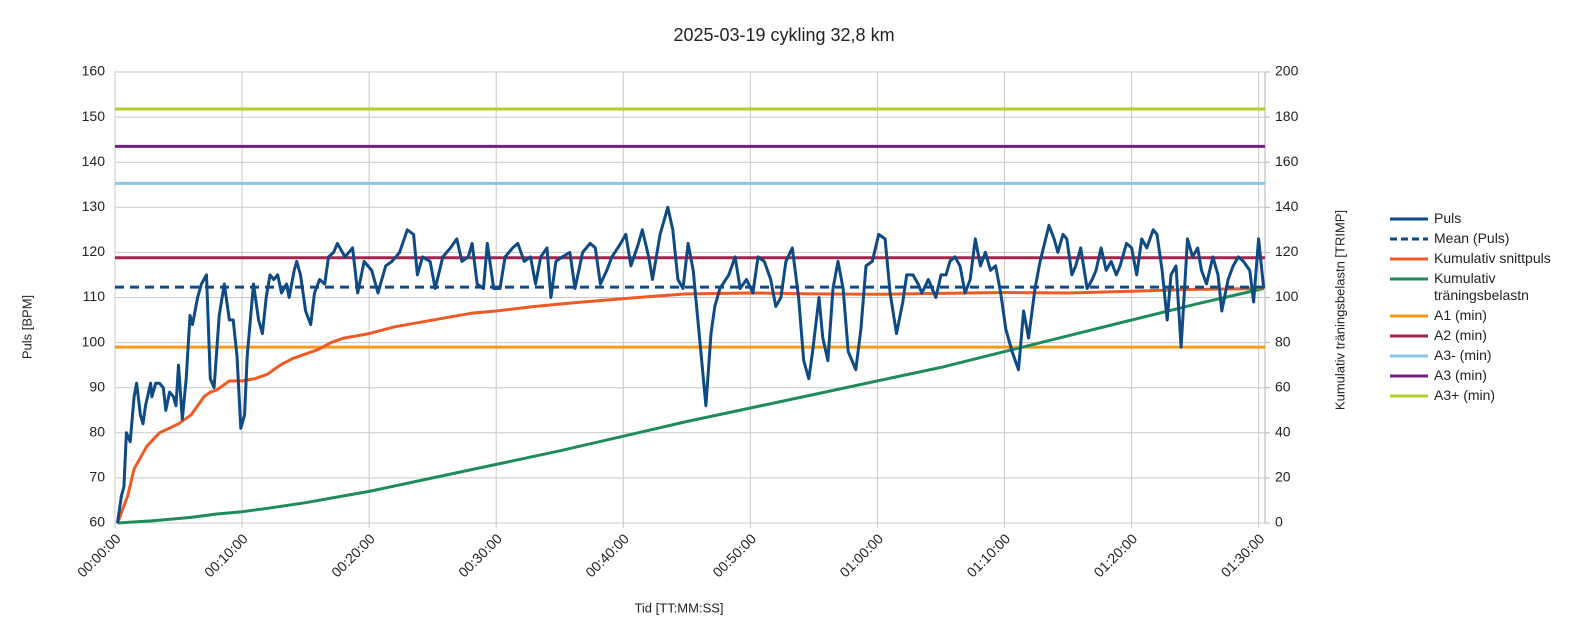 The image size is (1569, 639). Describe the element at coordinates (734, 555) in the screenshot. I see `x-tick-label: 00:50:00` at that location.